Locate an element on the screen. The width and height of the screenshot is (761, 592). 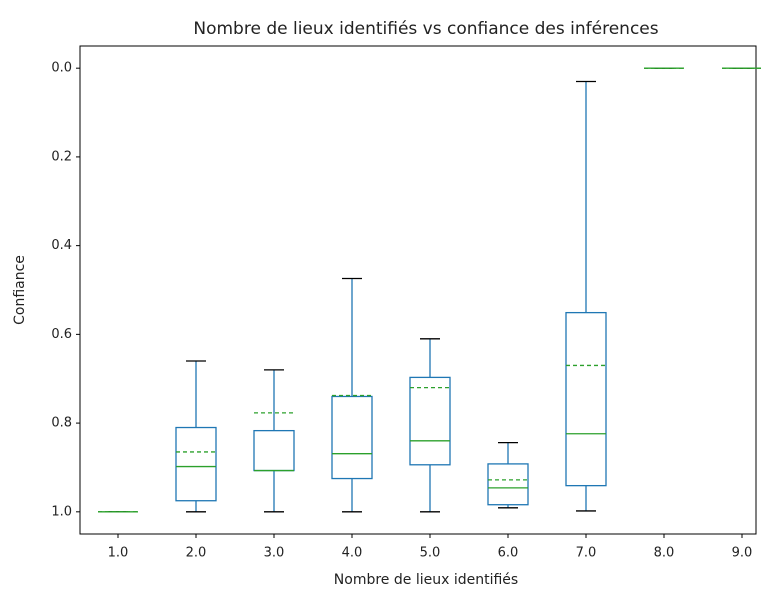
y-tick-label: 0.0 is located at coordinates (61, 68).